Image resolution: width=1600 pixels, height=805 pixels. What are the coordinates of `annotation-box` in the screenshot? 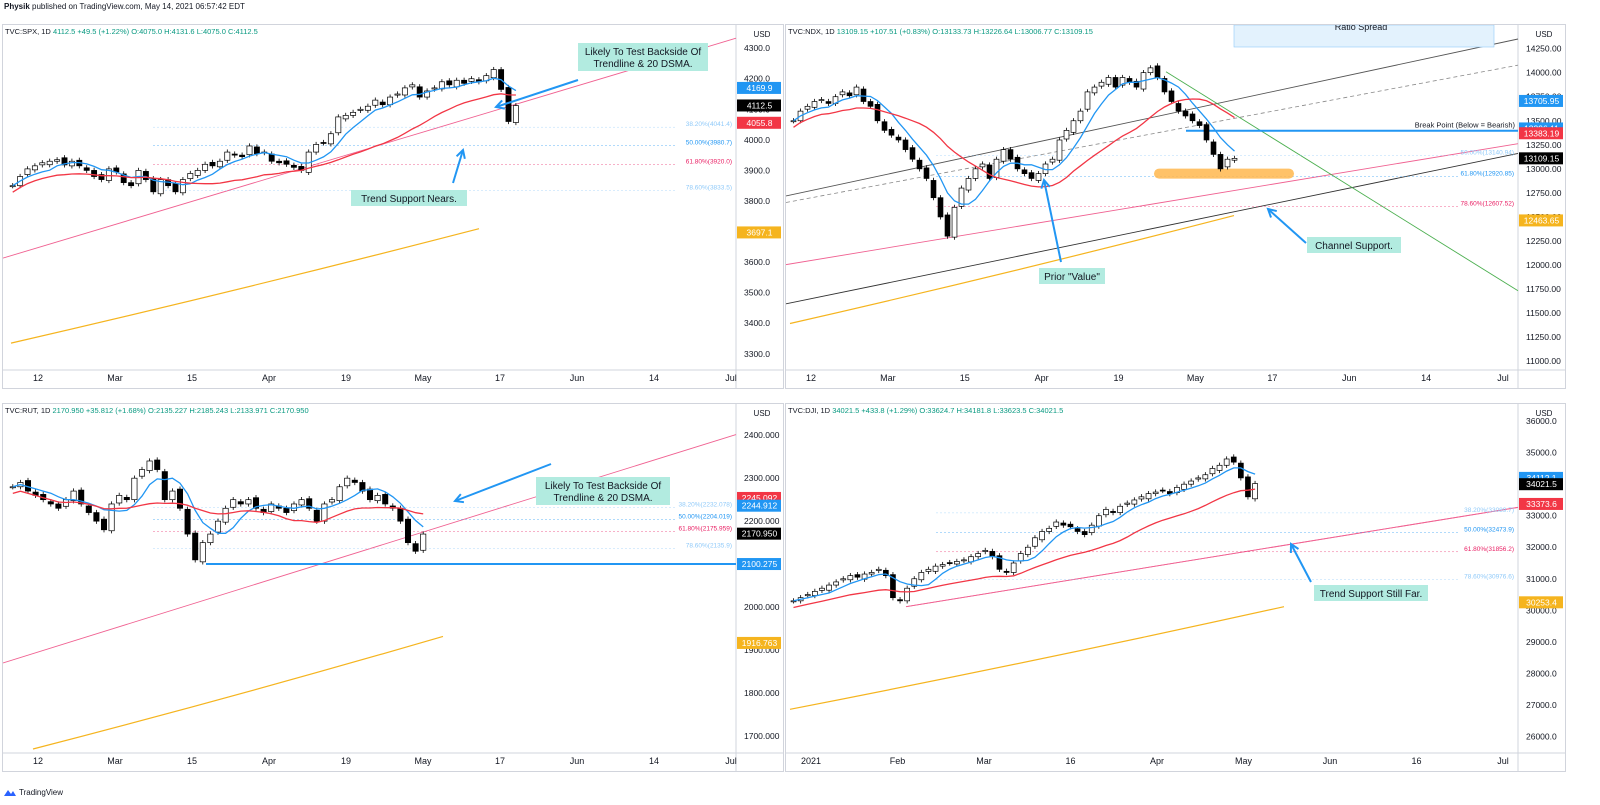 It's located at (1072, 276).